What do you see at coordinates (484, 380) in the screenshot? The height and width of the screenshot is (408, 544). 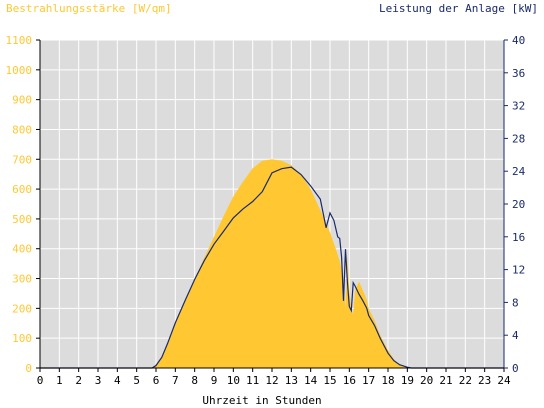 I see `x-tick-label: 23` at bounding box center [484, 380].